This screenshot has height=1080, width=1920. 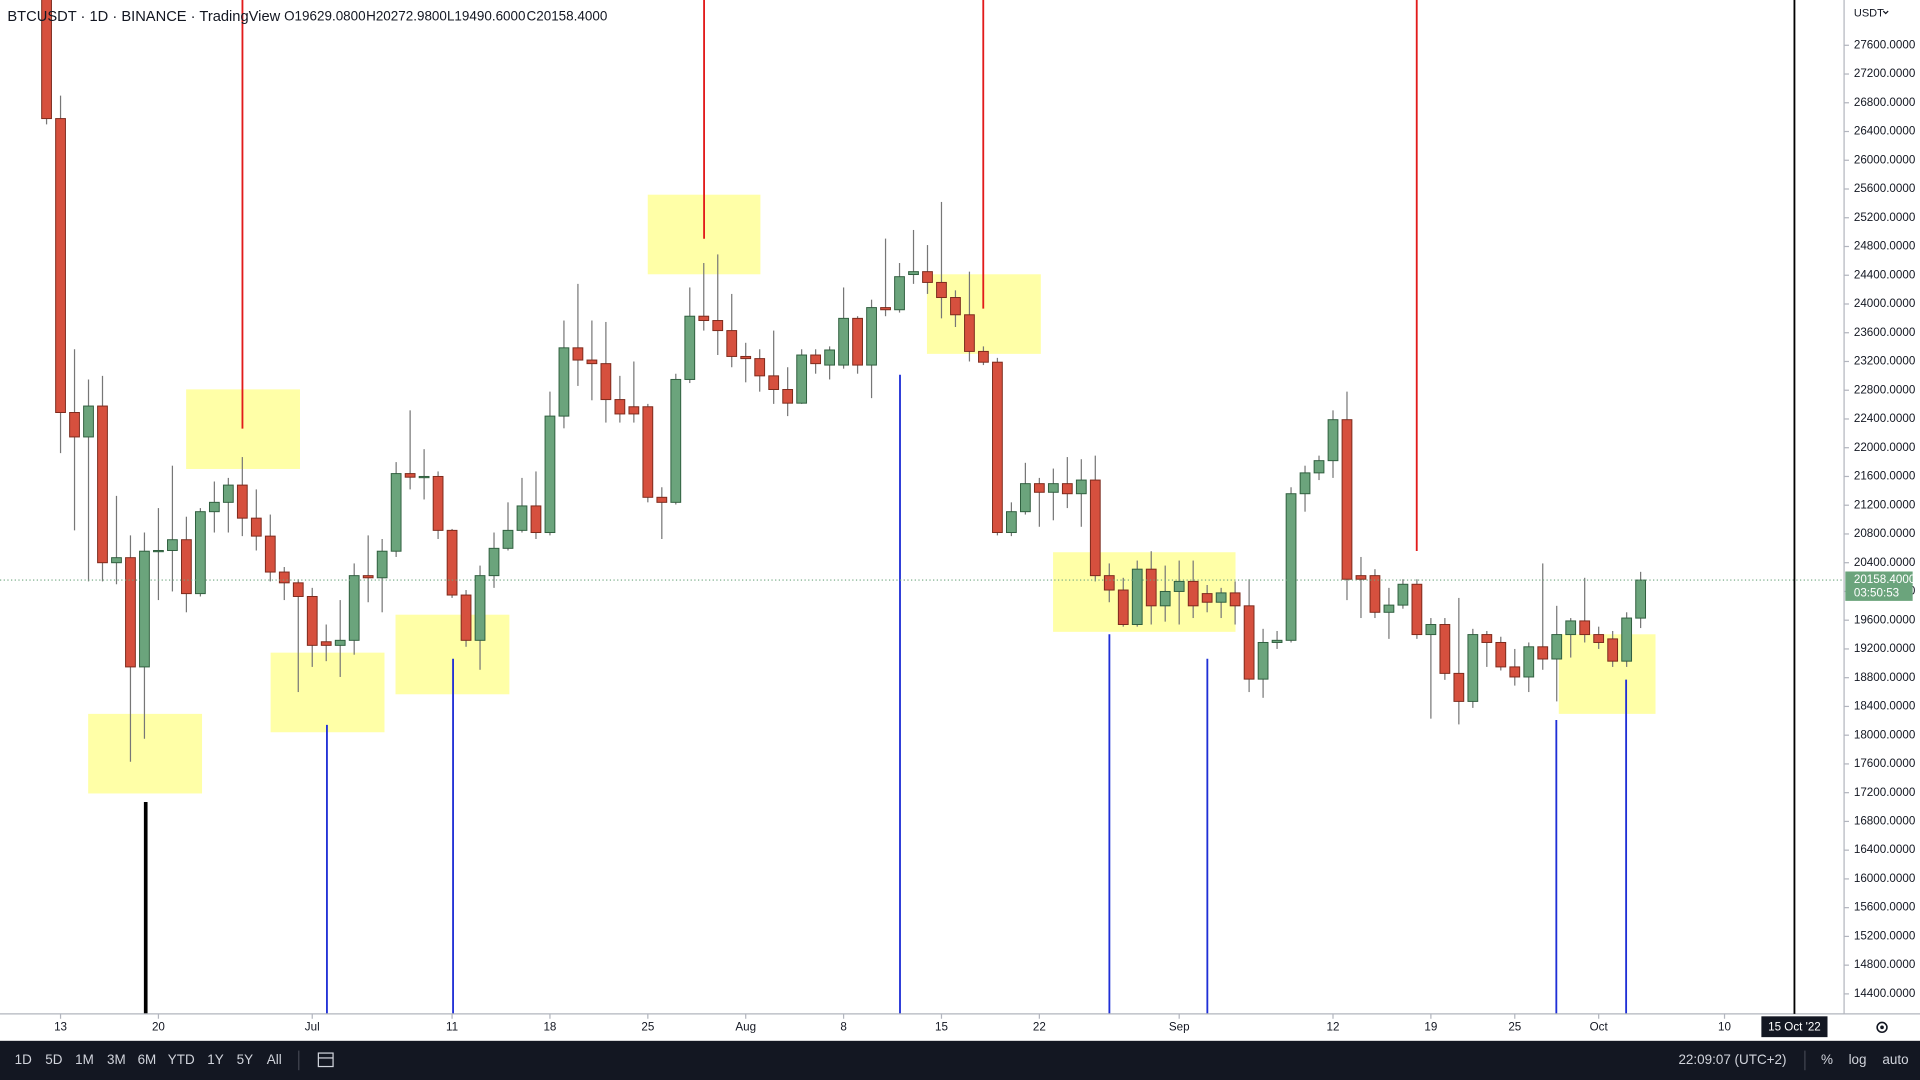 I want to click on ohlc-high: H20272.9800, so click(x=406, y=16).